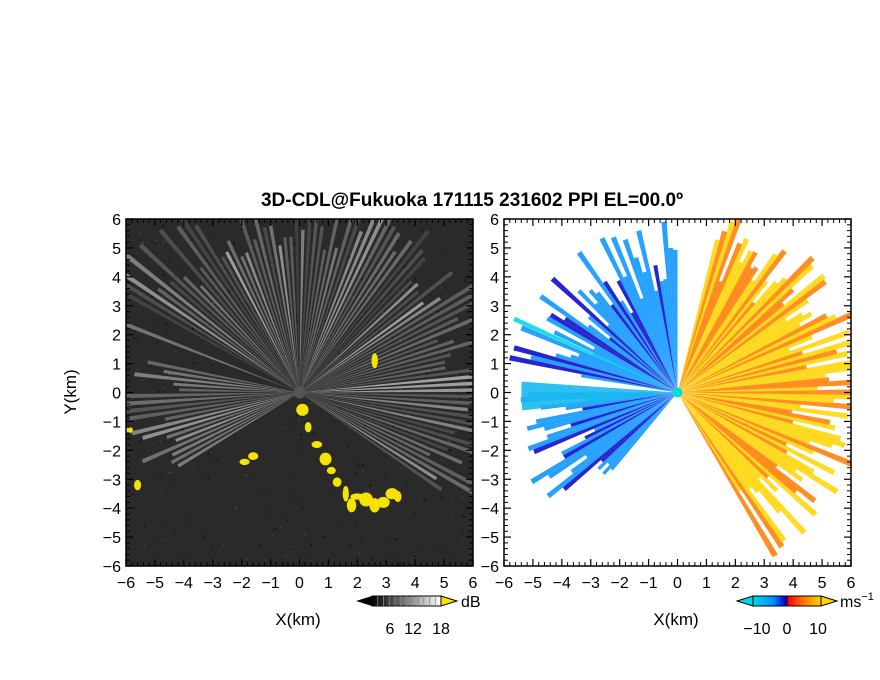 This screenshot has width=880, height=680. Describe the element at coordinates (112, 509) in the screenshot. I see `y-tick-label: −4` at that location.